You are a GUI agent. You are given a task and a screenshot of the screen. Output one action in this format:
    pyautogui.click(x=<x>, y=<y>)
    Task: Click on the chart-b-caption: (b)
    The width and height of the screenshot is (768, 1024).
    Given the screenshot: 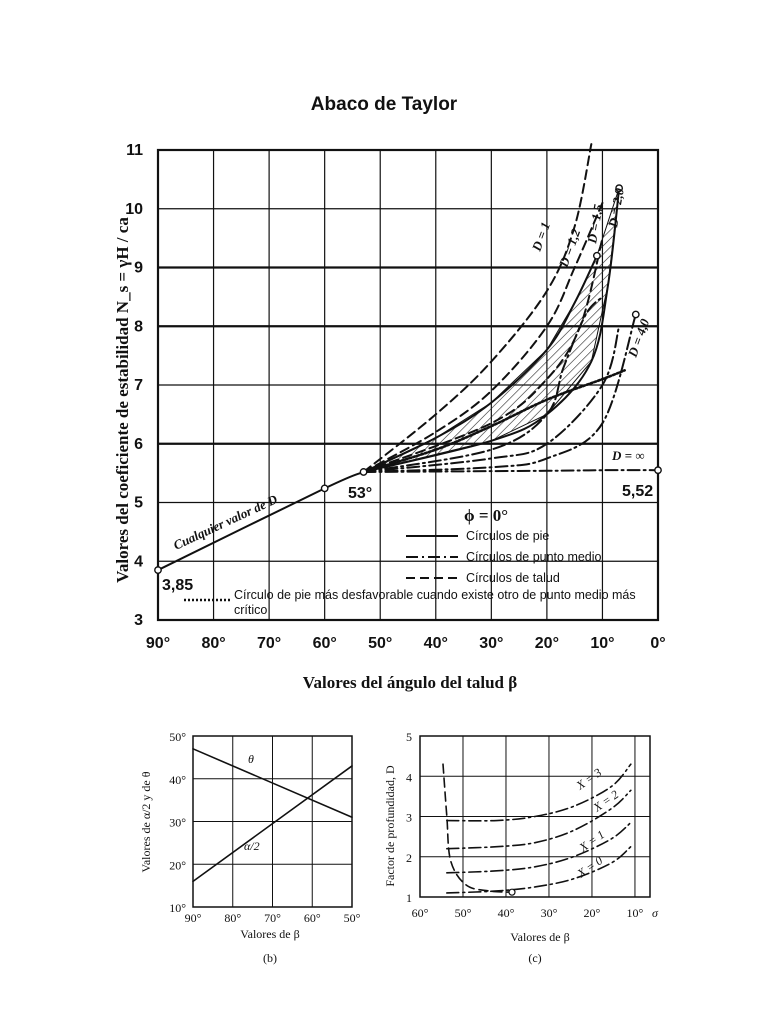 What is the action you would take?
    pyautogui.click(x=270, y=958)
    